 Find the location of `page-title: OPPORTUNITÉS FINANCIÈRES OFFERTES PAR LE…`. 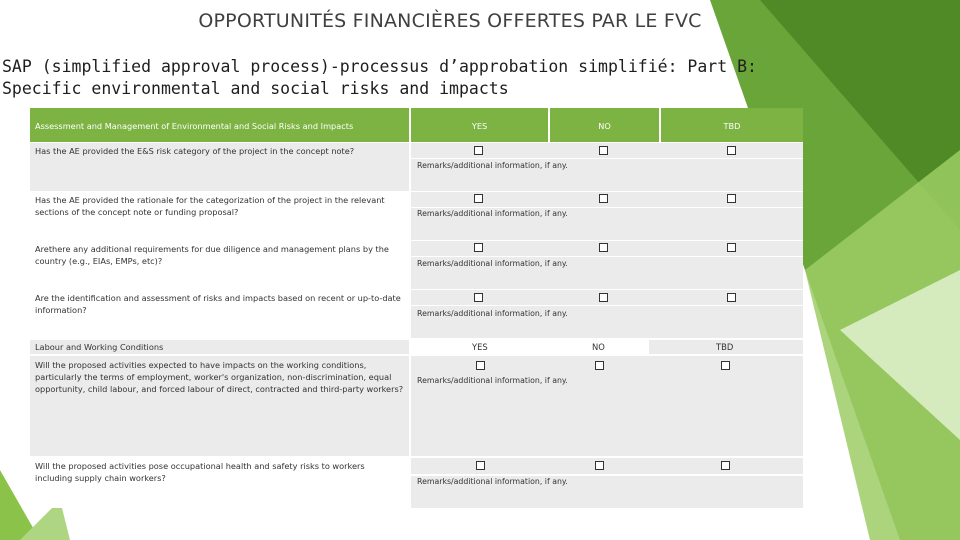

page-title: OPPORTUNITÉS FINANCIÈRES OFFERTES PAR LE… is located at coordinates (450, 21).